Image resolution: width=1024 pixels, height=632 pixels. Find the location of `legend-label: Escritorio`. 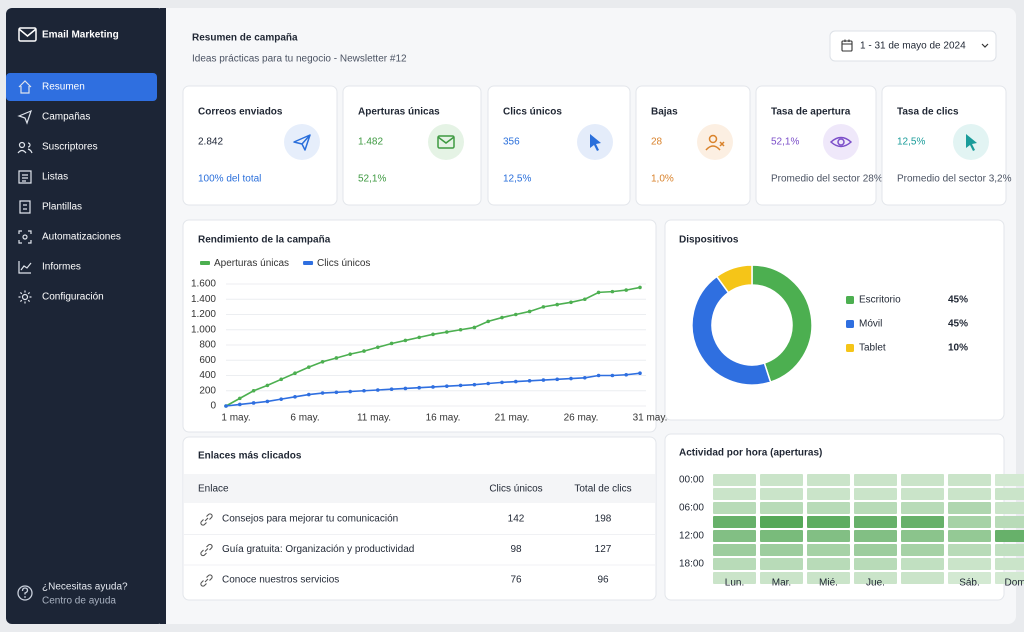

legend-label: Escritorio is located at coordinates (880, 300).